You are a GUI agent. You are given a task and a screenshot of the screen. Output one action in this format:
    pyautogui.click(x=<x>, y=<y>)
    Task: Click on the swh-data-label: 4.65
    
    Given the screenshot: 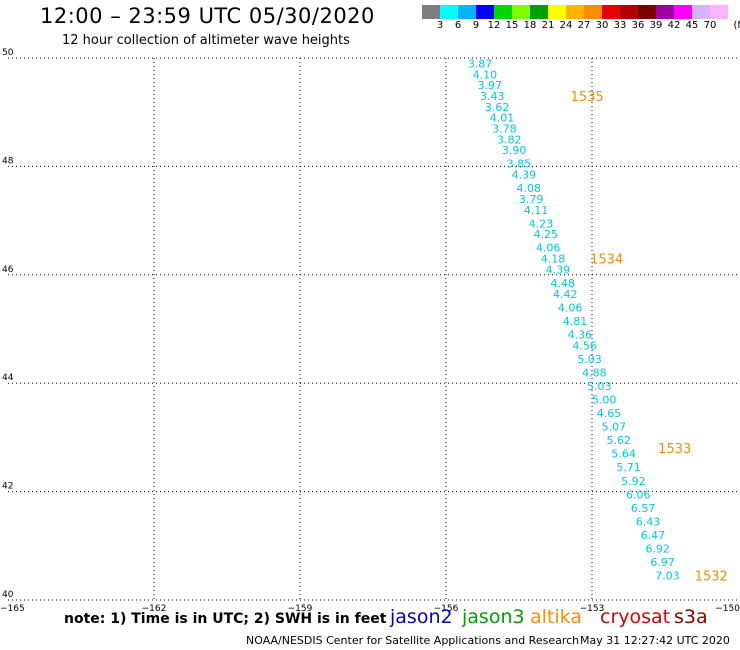 What is the action you would take?
    pyautogui.click(x=609, y=413)
    